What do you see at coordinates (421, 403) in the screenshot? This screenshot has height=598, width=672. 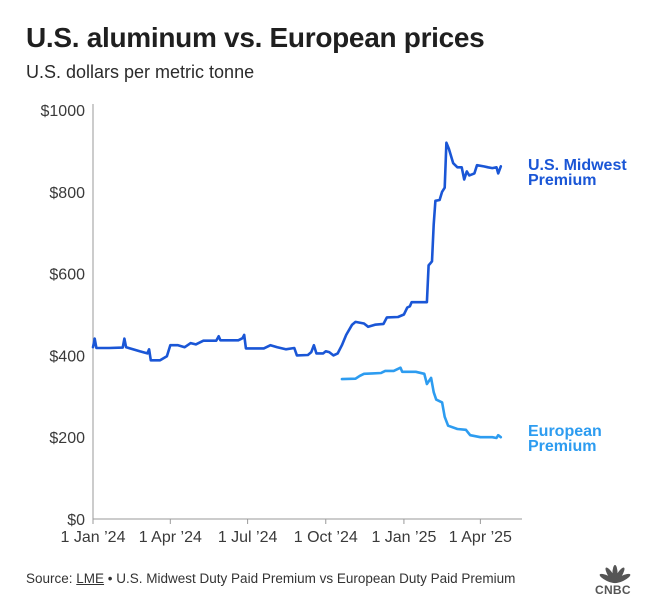 I see `european-premium-line` at bounding box center [421, 403].